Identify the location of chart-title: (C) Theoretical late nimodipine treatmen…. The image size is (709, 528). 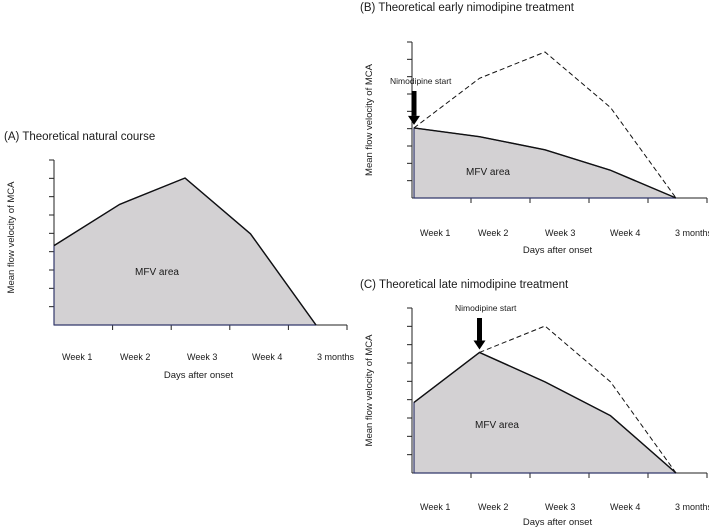
(464, 285).